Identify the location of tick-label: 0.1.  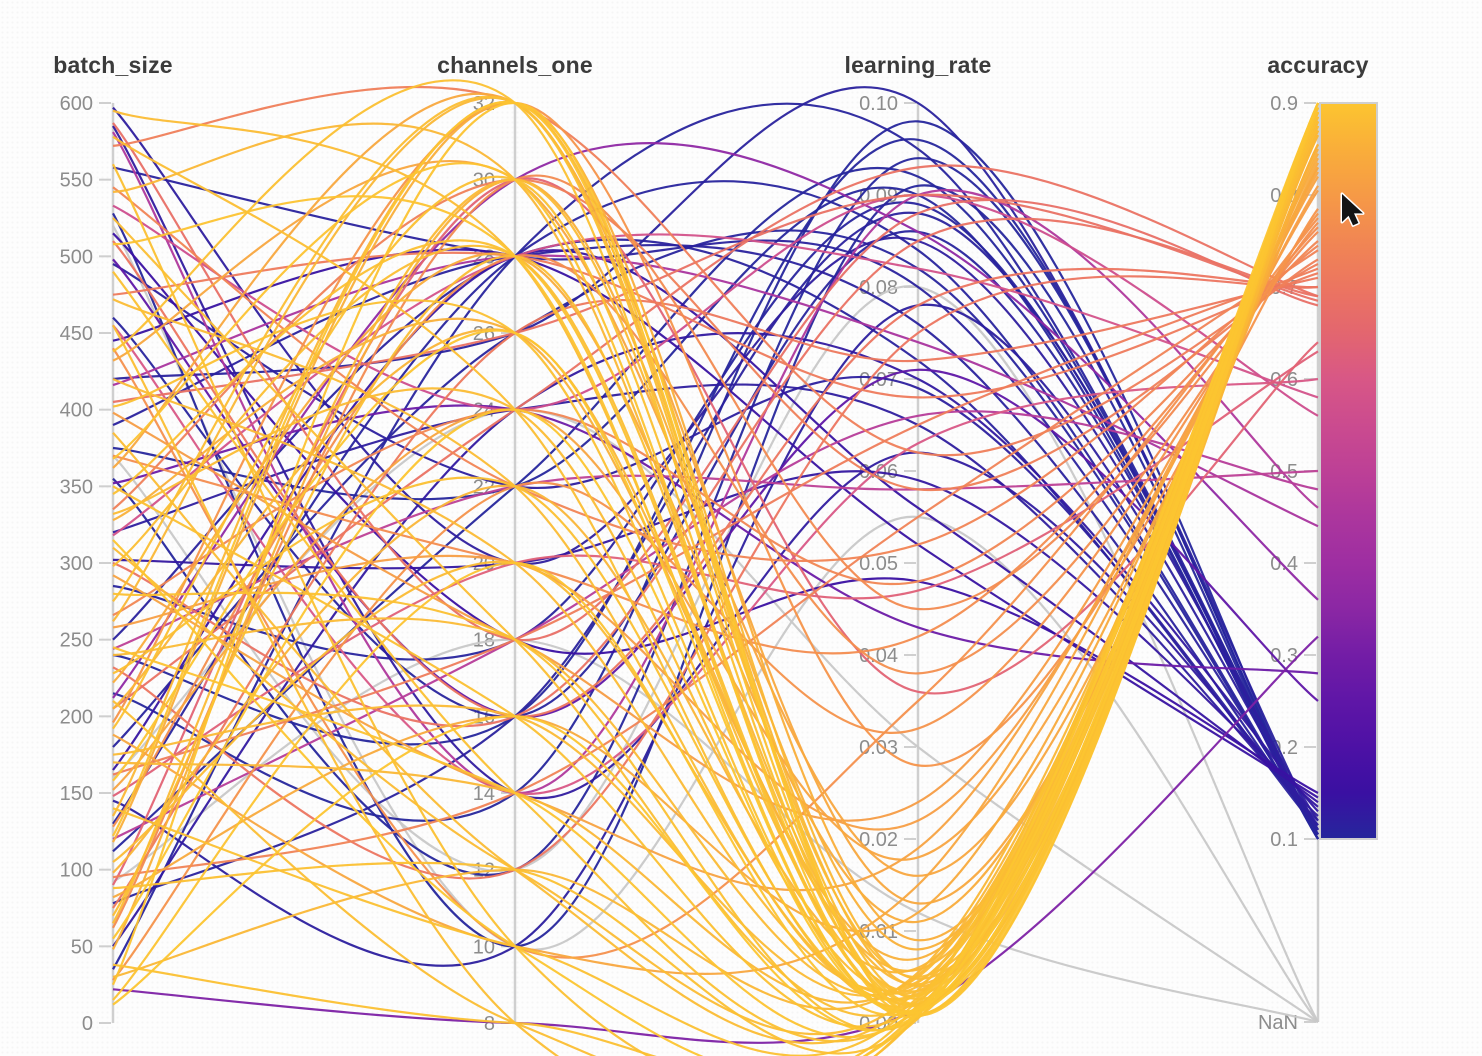
(1284, 840).